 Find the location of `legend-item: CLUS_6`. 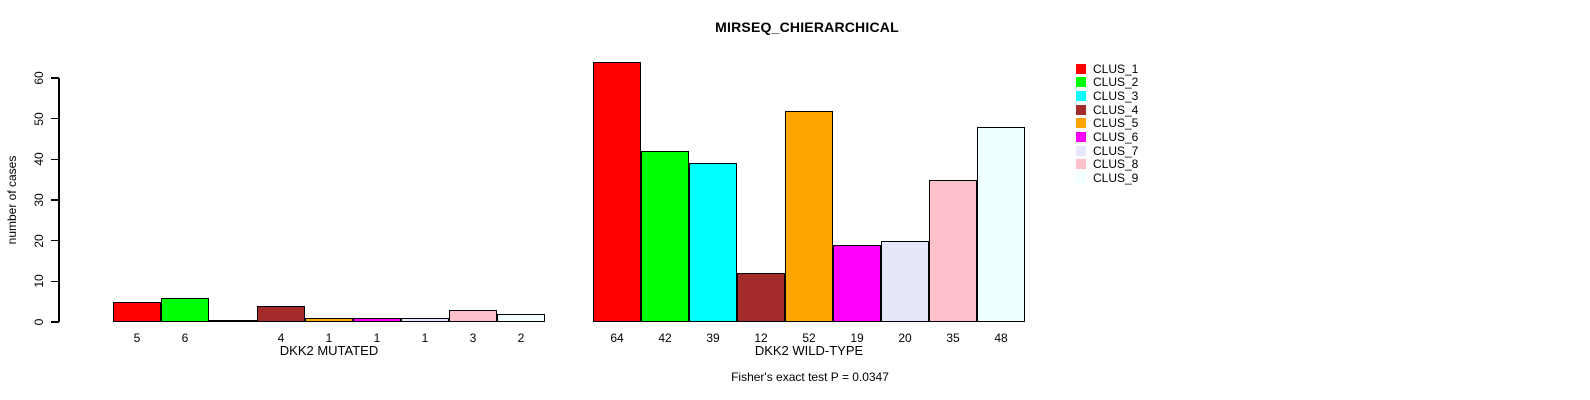

legend-item: CLUS_6 is located at coordinates (1107, 137).